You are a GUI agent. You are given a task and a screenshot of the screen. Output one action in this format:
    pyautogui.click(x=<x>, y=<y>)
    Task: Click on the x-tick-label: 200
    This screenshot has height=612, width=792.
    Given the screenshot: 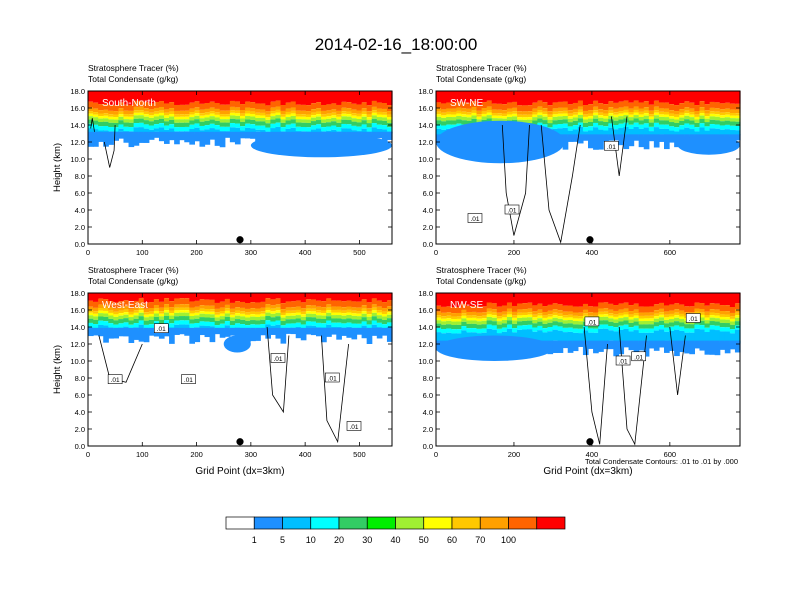 What is the action you would take?
    pyautogui.click(x=196, y=252)
    